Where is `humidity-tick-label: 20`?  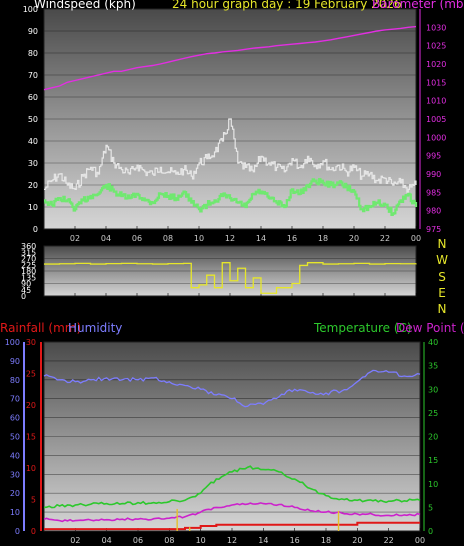
humidity-tick-label: 20 is located at coordinates (15, 493).